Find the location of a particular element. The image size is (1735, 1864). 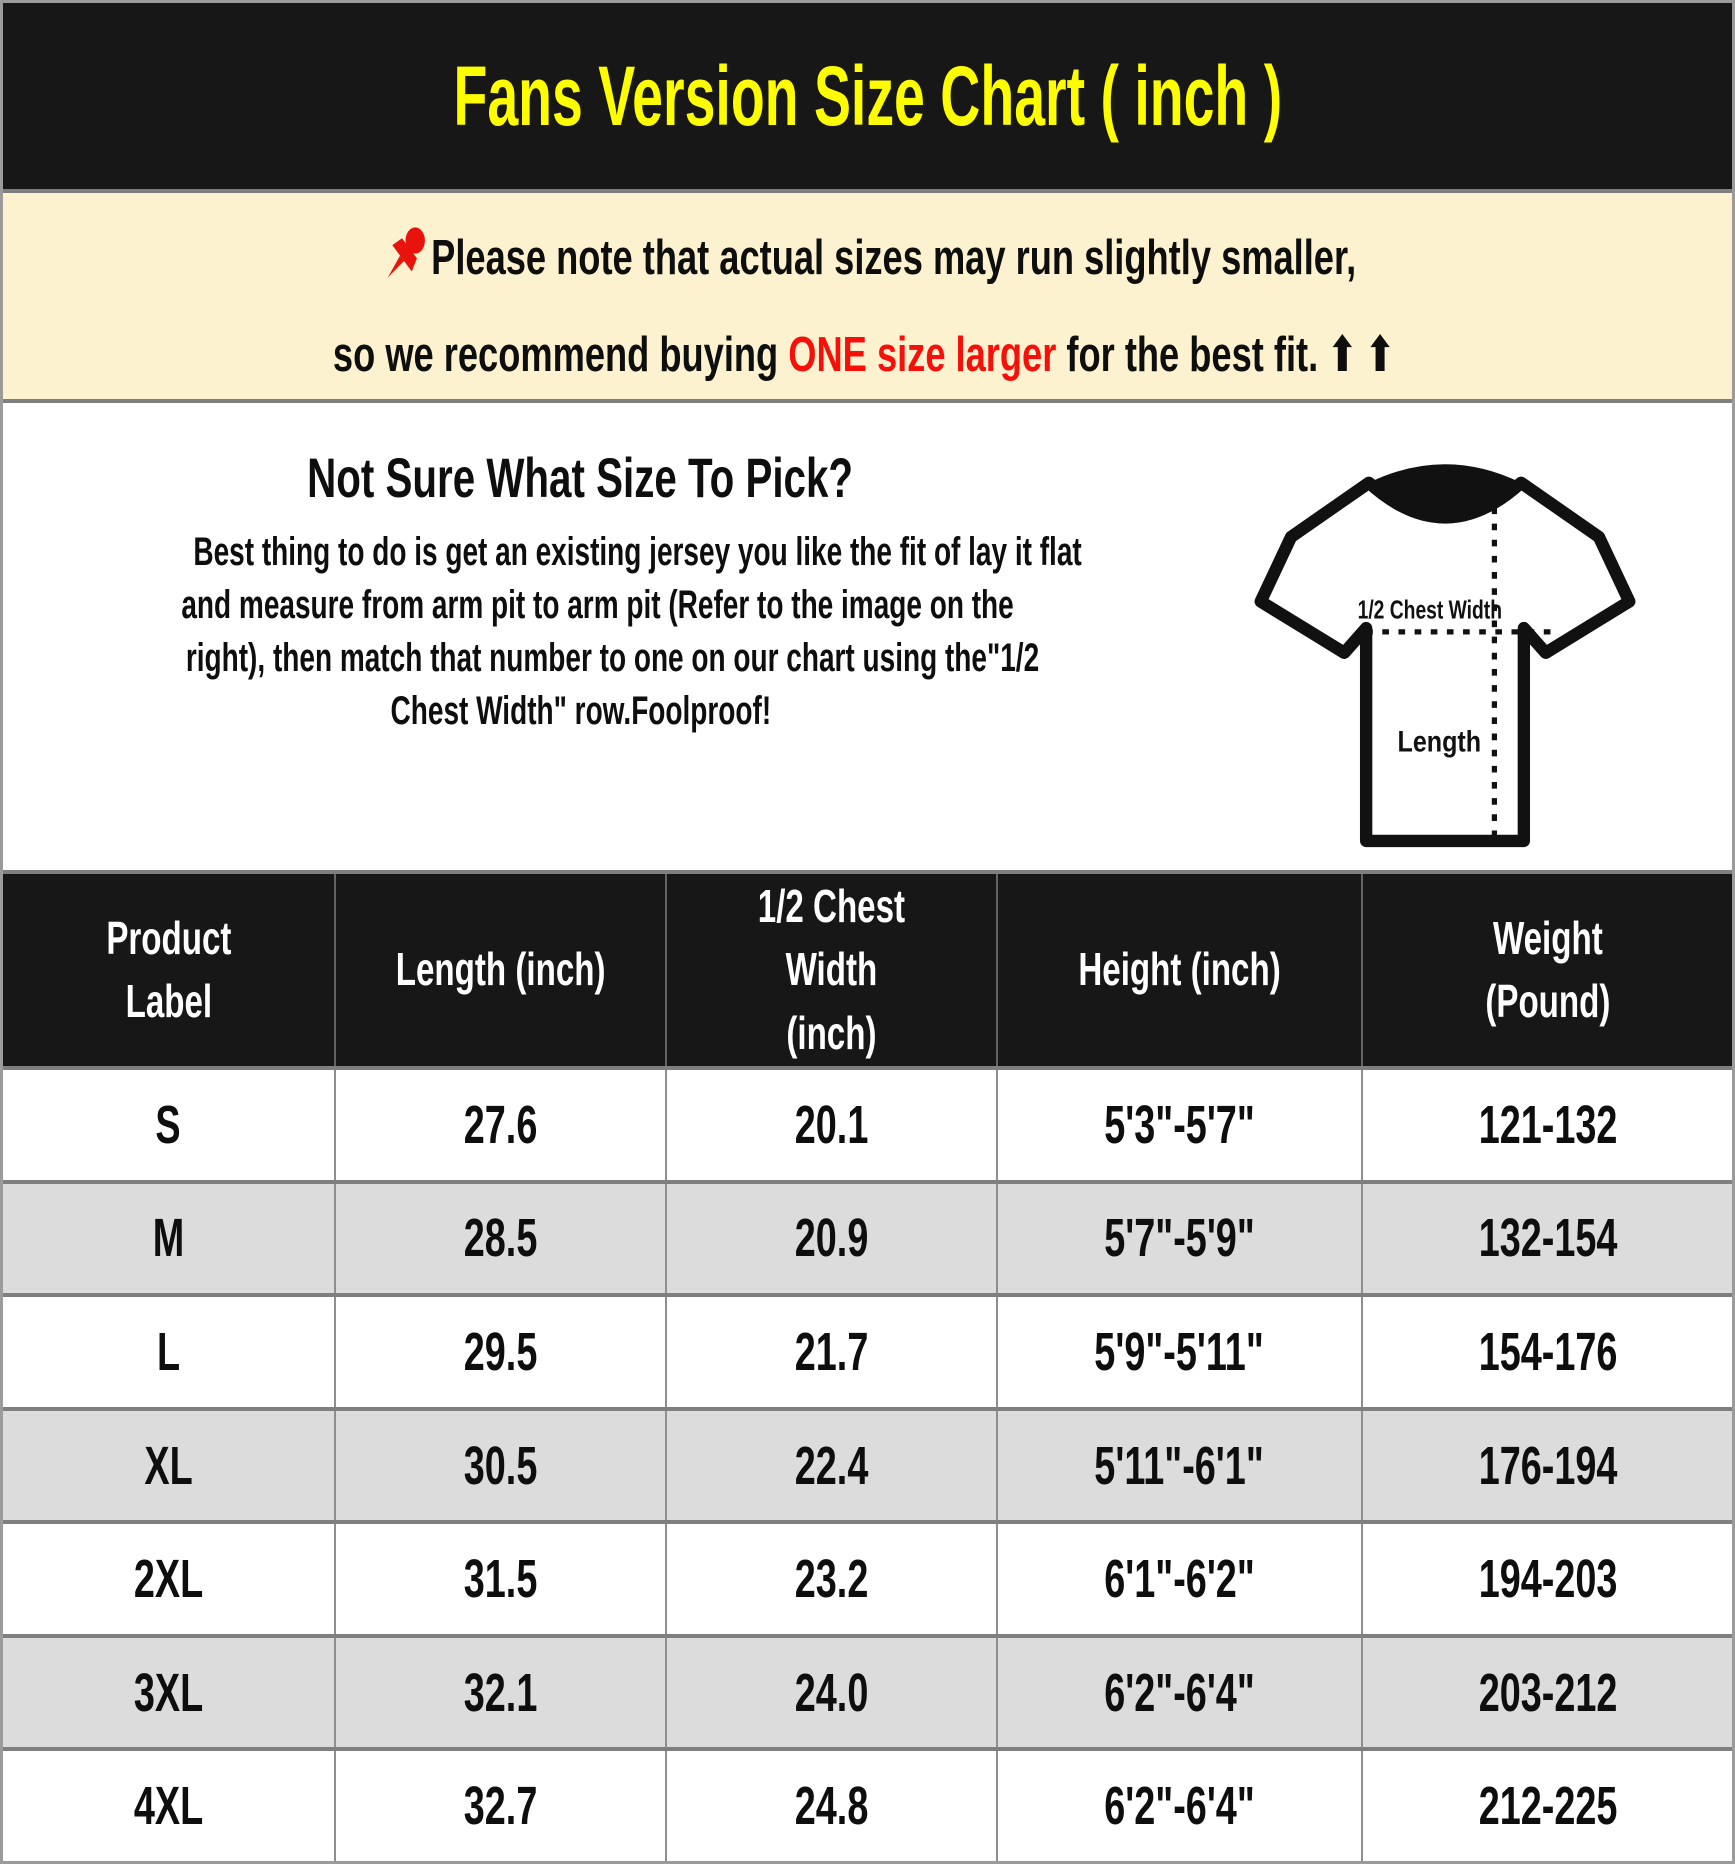

cell-XL-label: XL is located at coordinates (168, 1465).